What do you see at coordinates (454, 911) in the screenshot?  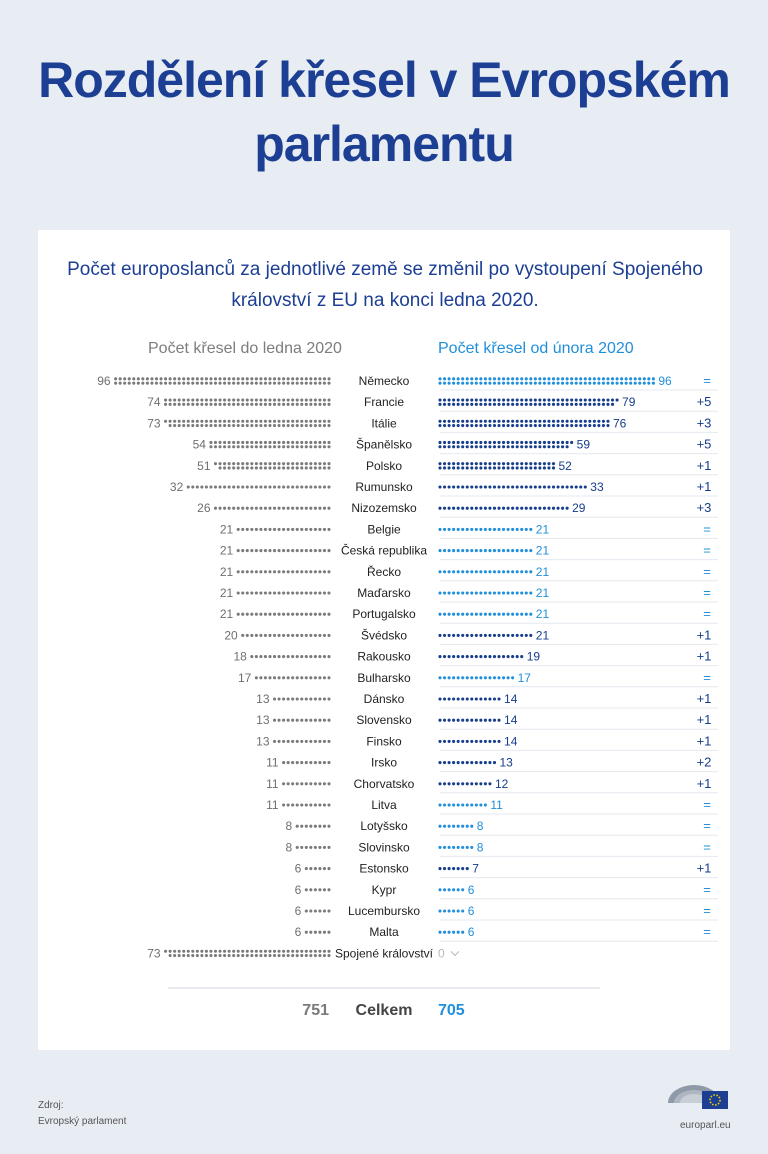 I see `row-26-after-dot` at bounding box center [454, 911].